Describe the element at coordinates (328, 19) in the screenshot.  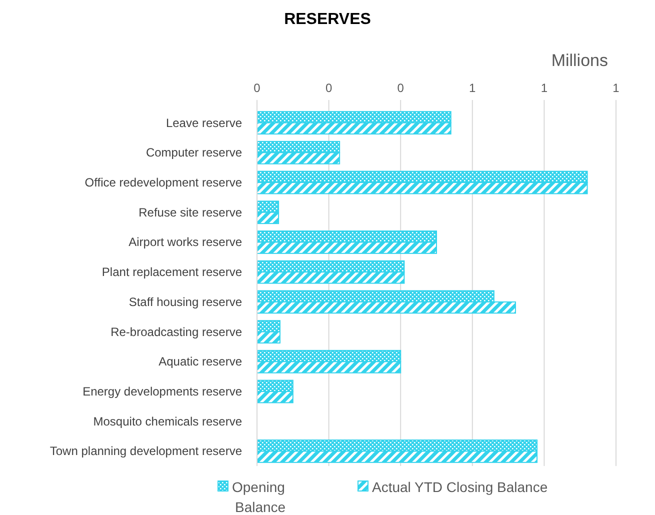
I see `chart-title: RESERVES` at that location.